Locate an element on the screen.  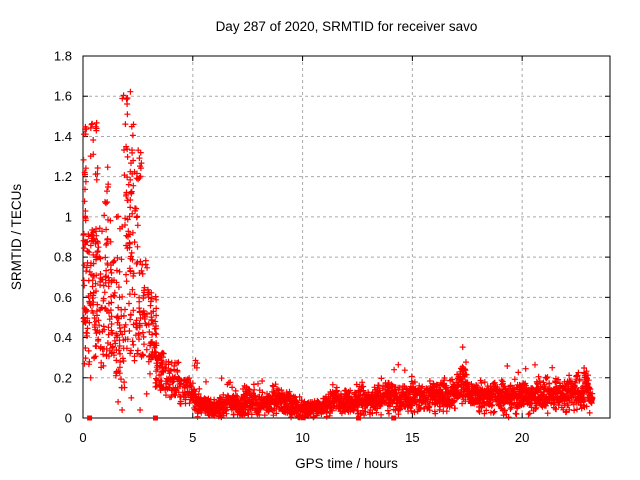
y-tick-label: 1.6 is located at coordinates (63, 96).